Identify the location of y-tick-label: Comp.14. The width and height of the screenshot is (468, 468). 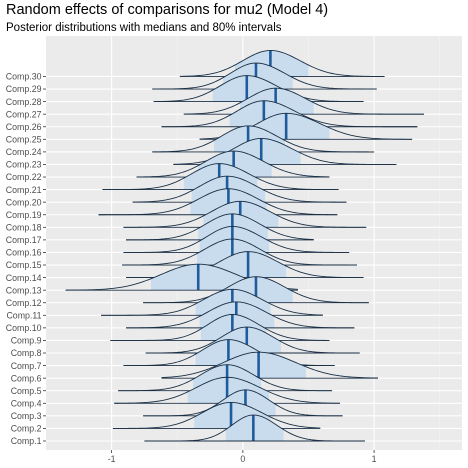
(24, 278).